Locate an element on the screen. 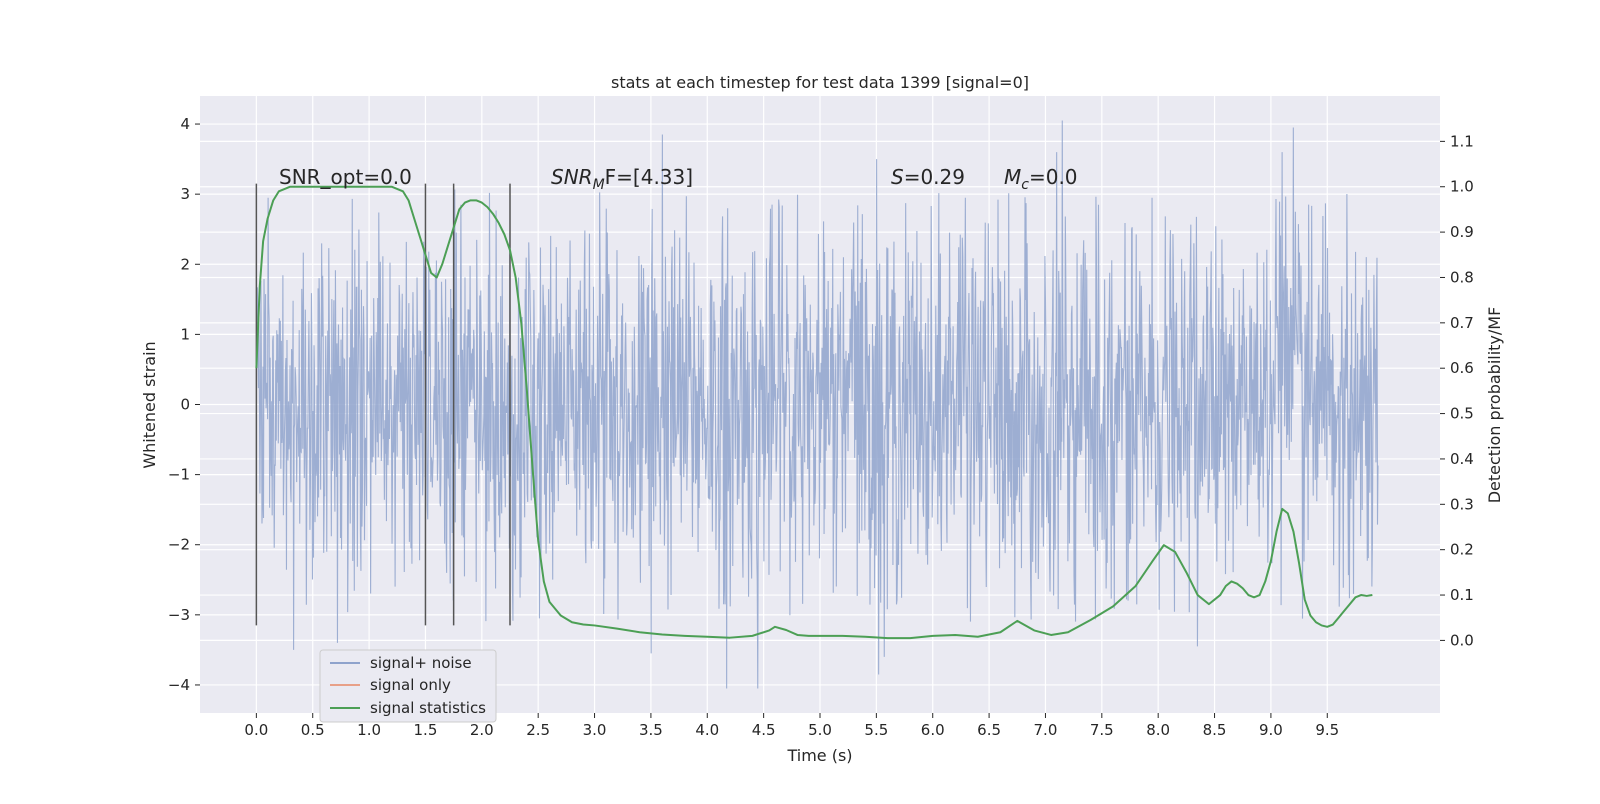  y-tick-label-2: −2 is located at coordinates (179, 545).